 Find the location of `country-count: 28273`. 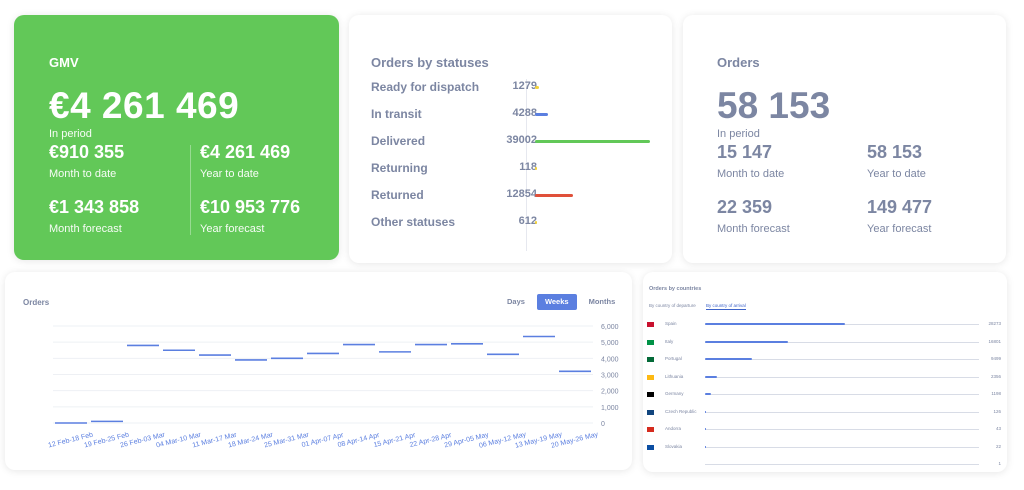

country-count: 28273 is located at coordinates (994, 323).